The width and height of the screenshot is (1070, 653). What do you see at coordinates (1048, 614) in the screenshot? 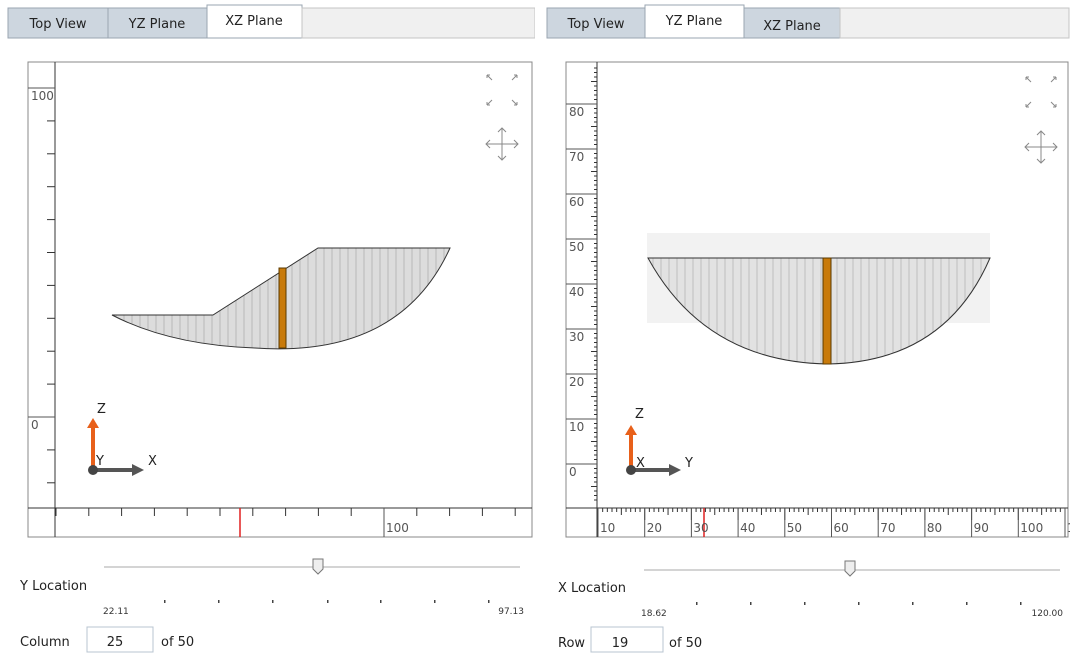
I see `slider-max: 120.00` at bounding box center [1048, 614].